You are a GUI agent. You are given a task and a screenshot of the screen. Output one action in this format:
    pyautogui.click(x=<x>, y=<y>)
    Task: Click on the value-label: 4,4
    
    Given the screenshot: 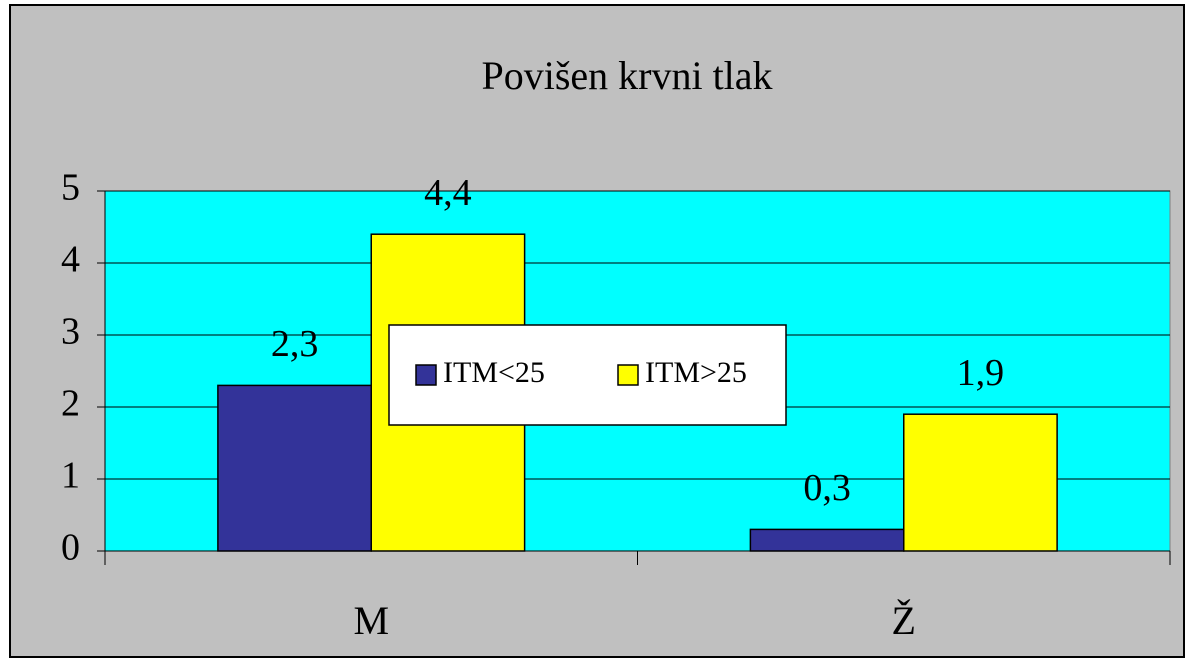 What is the action you would take?
    pyautogui.click(x=448, y=193)
    